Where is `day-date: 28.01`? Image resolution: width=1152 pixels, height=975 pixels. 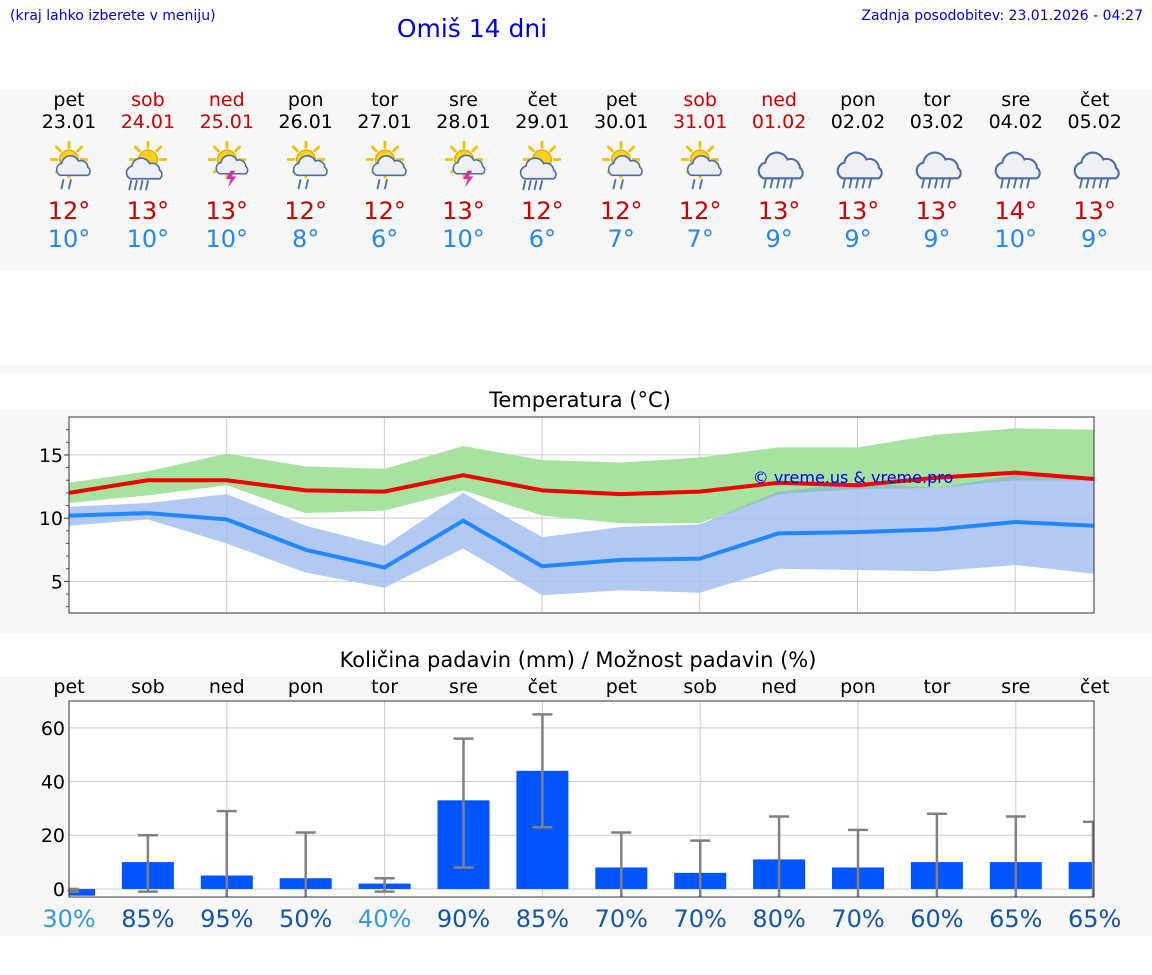 day-date: 28.01 is located at coordinates (463, 122).